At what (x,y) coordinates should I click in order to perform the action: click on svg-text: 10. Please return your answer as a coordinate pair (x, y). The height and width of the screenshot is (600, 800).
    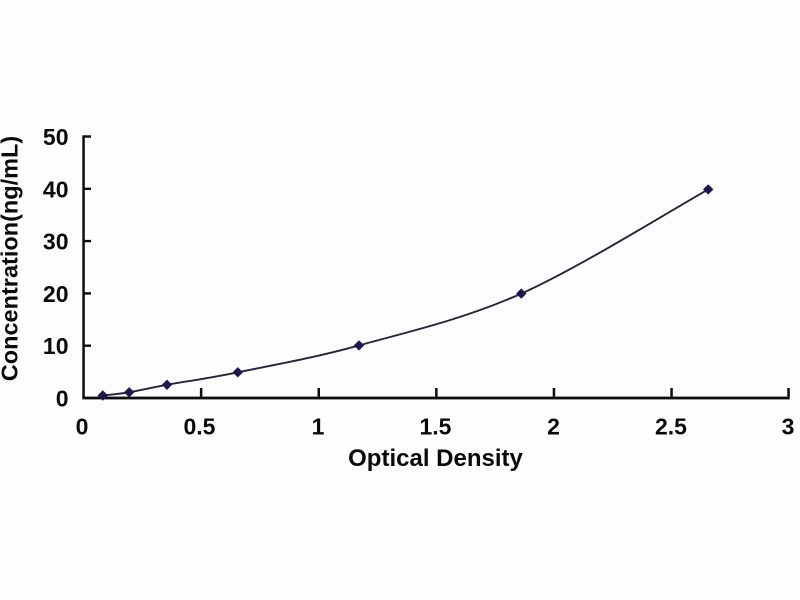
    Looking at the image, I should click on (56, 346).